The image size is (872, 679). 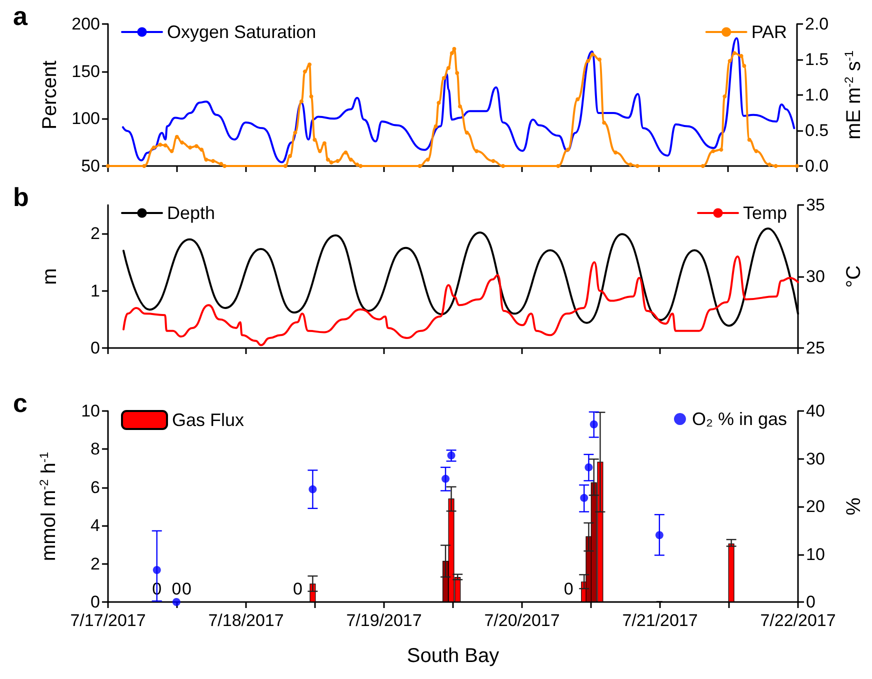 What do you see at coordinates (522, 620) in the screenshot?
I see `x-tick-label: 7/20/2017` at bounding box center [522, 620].